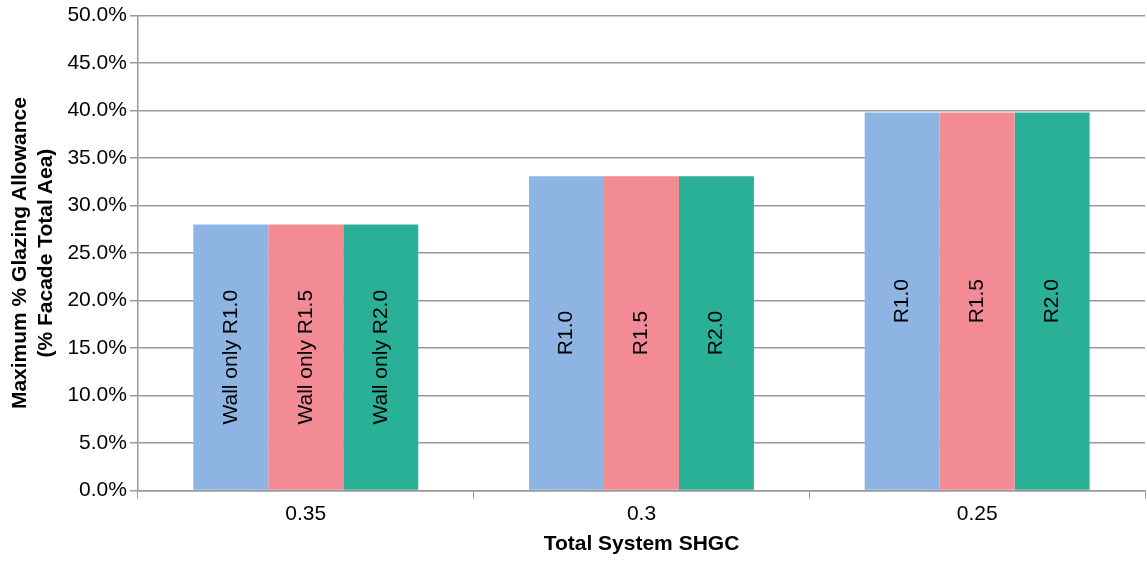  What do you see at coordinates (103, 441) in the screenshot?
I see `y-tick-label: 5.0%` at bounding box center [103, 441].